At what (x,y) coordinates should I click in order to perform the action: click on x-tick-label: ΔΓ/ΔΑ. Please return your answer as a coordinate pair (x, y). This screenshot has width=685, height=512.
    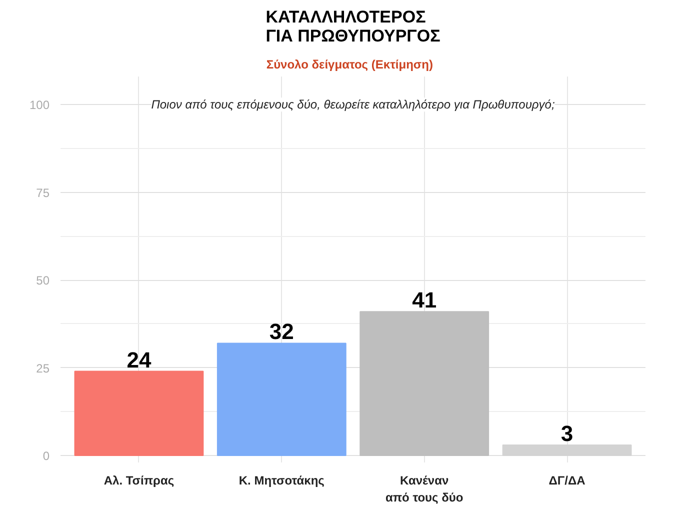
    Looking at the image, I should click on (567, 481).